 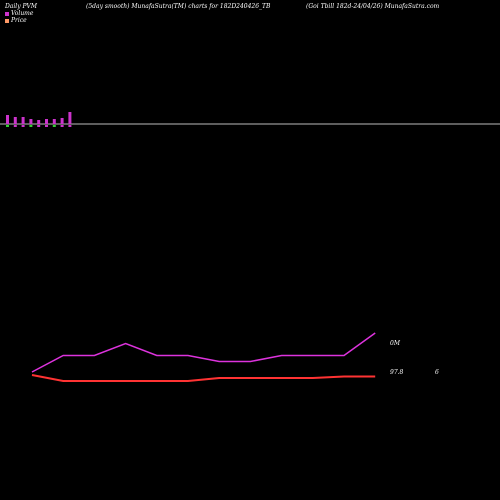 I want to click on legend-price-label: Price, so click(x=19, y=20).